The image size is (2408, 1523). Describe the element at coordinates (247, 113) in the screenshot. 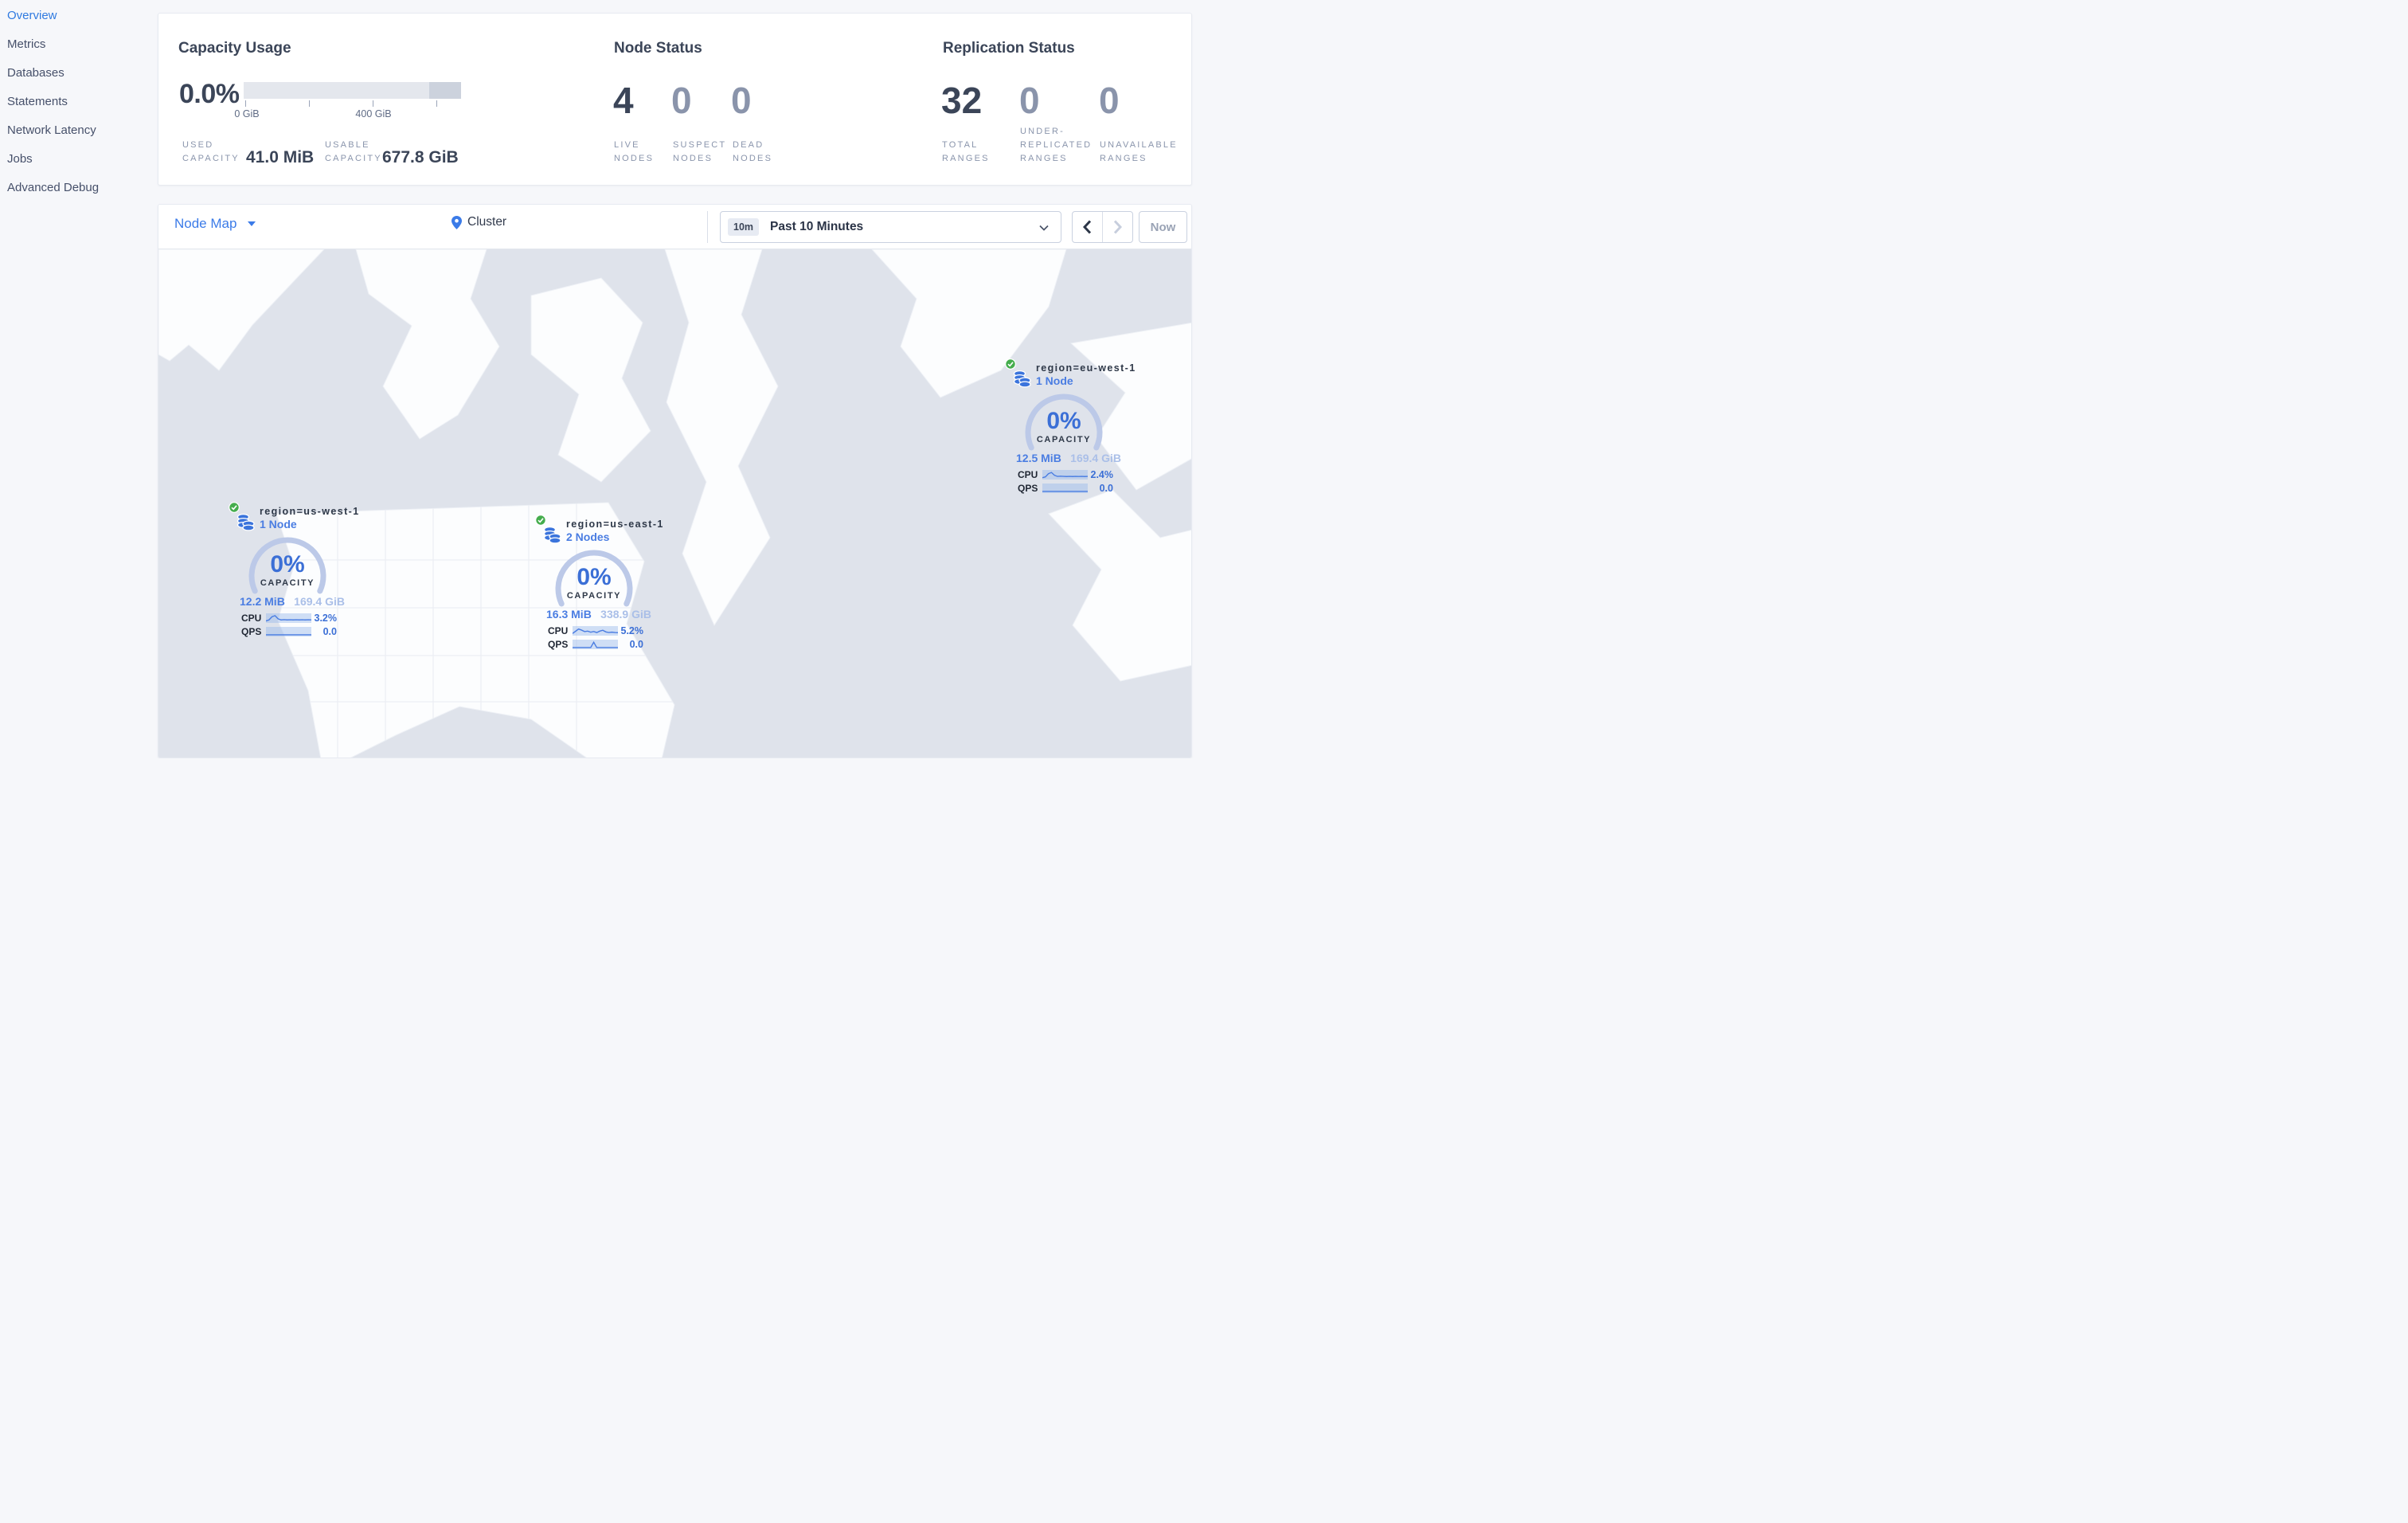

I see `axis-tick-label: 0 GiB` at that location.